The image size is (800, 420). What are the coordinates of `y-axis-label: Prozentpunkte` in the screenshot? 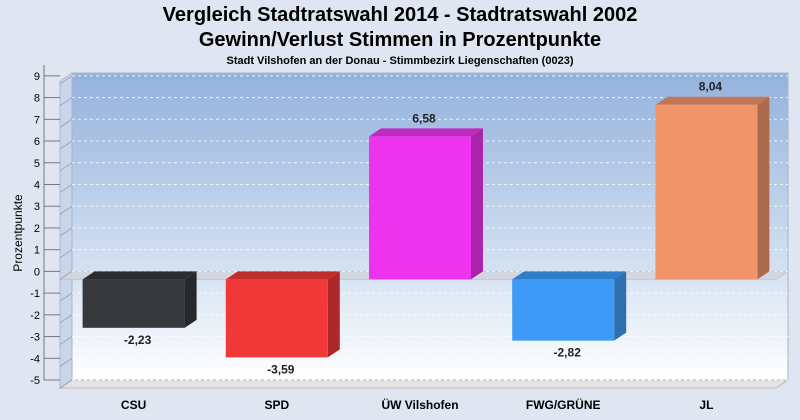 It's located at (18, 233).